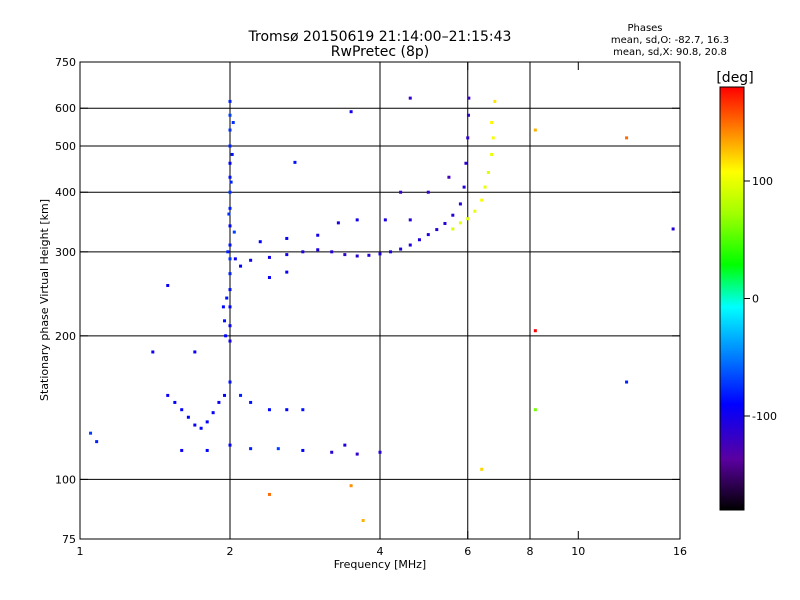 Image resolution: width=800 pixels, height=600 pixels. I want to click on x-tick-label: 10, so click(578, 551).